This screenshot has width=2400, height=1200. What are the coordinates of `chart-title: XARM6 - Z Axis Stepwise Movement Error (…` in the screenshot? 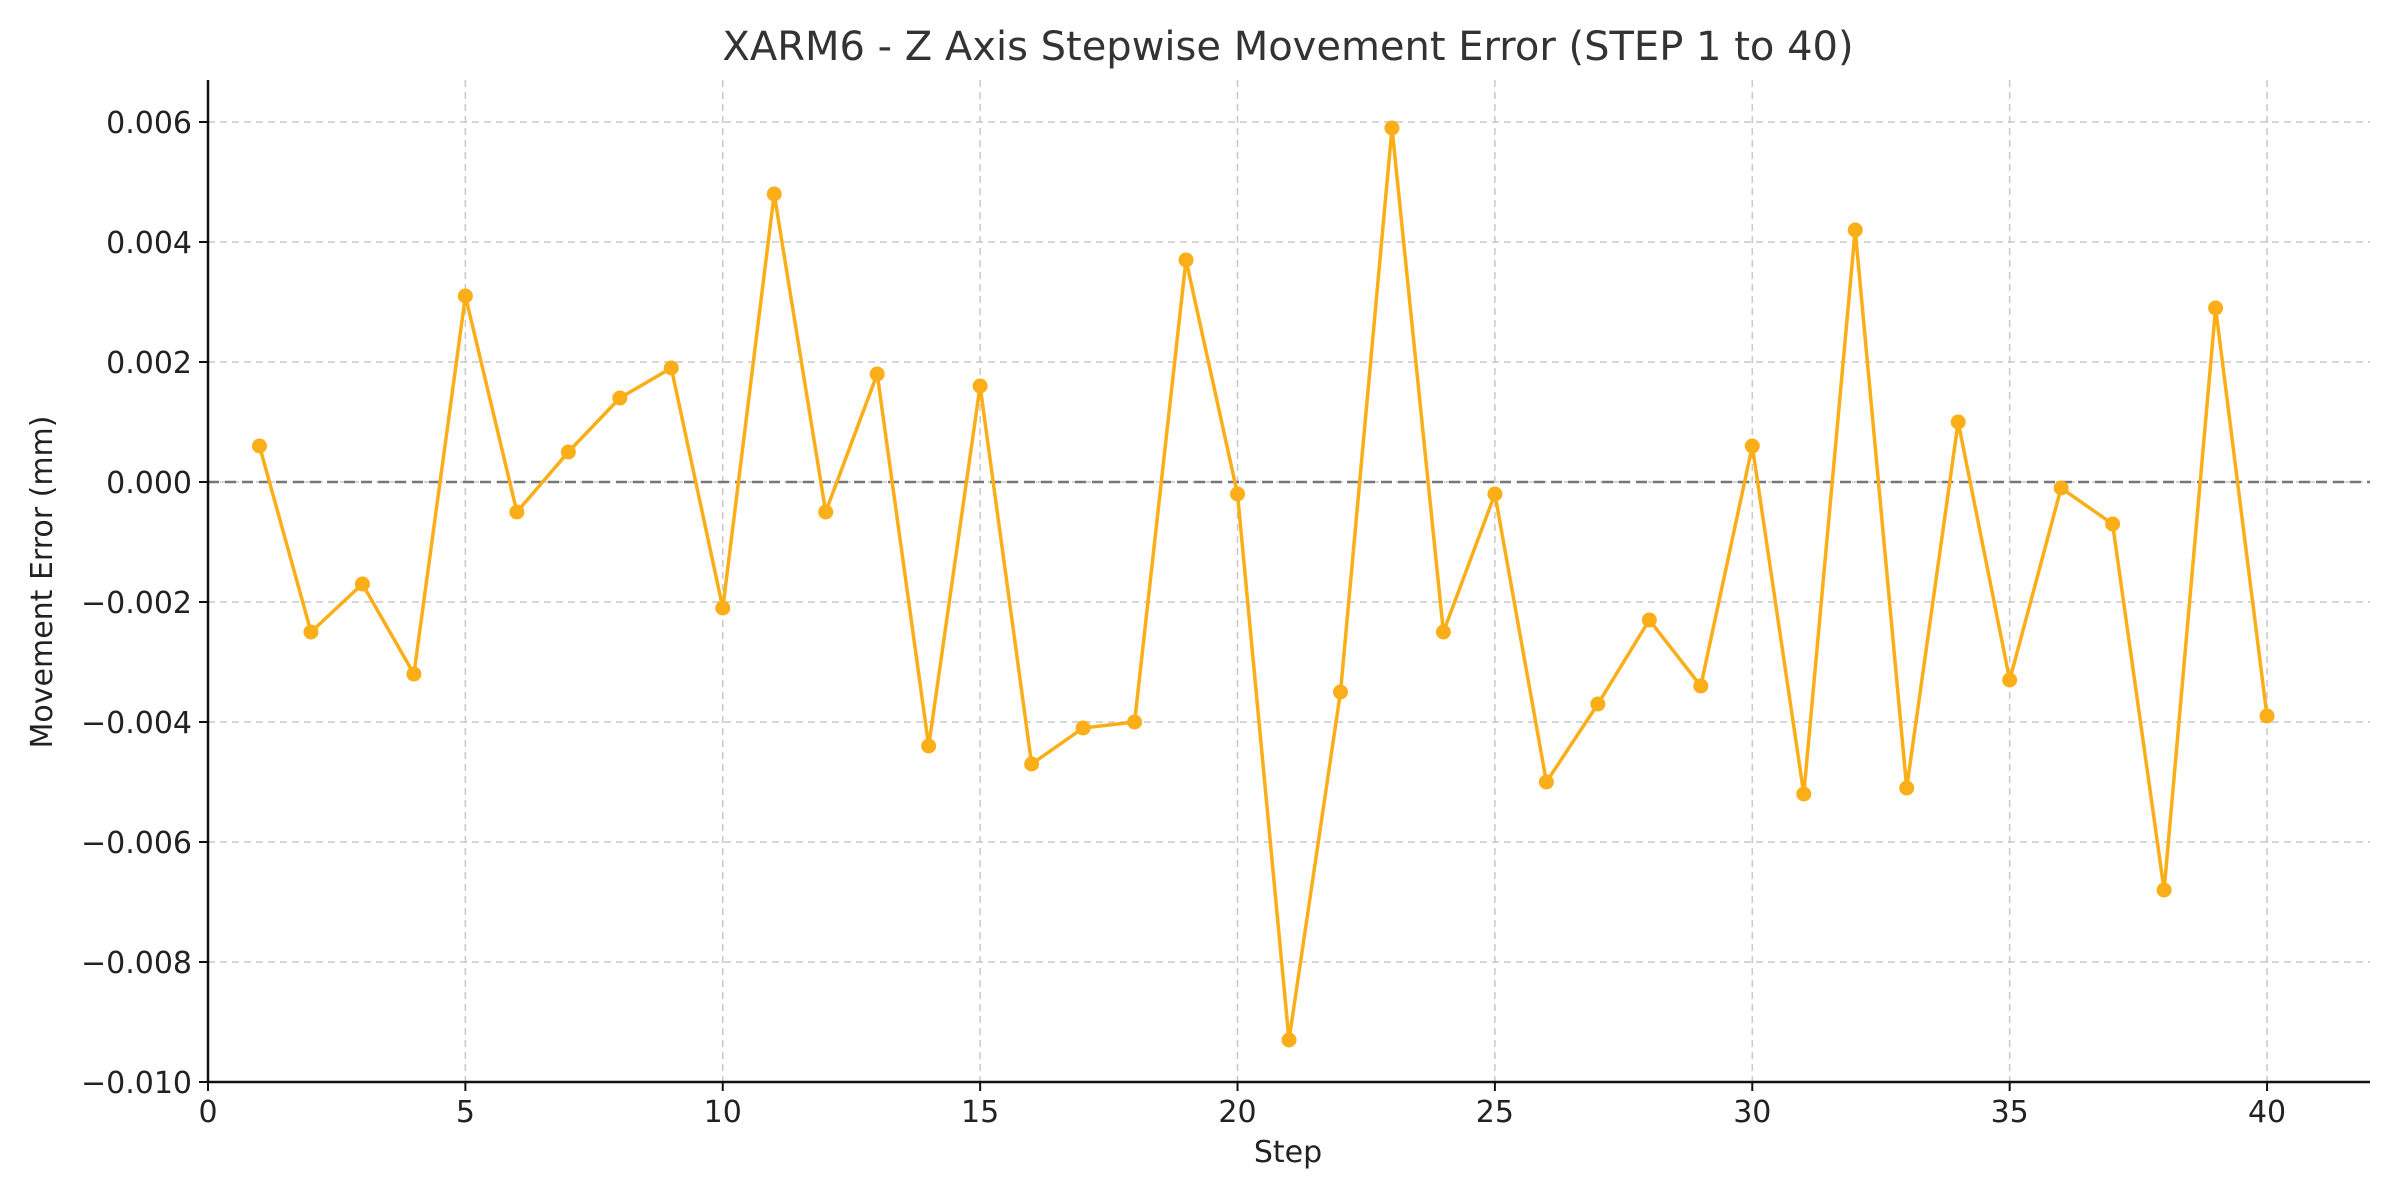 It's located at (1287, 47).